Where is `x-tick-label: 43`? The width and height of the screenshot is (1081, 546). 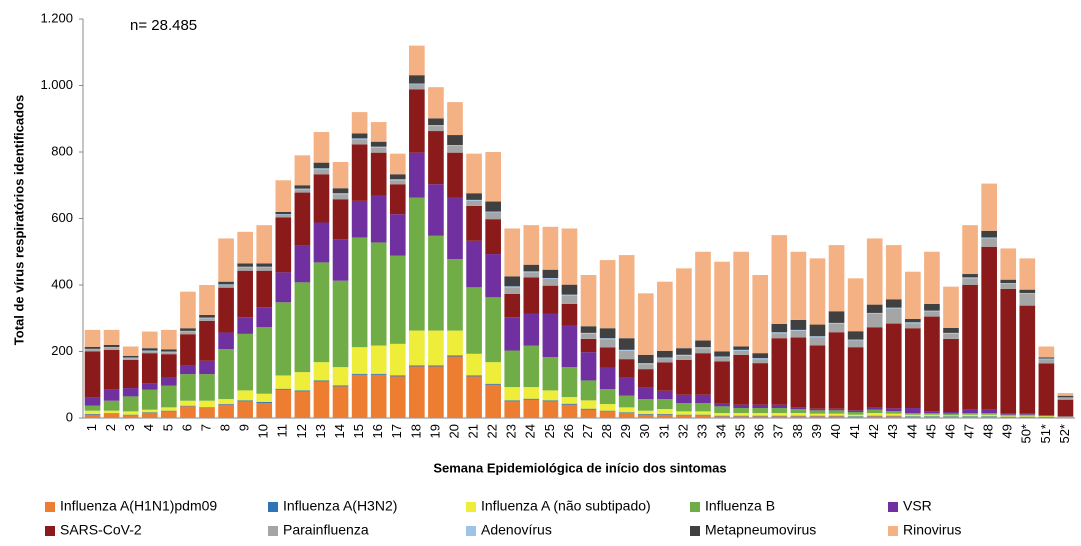
x-tick-label: 43 is located at coordinates (892, 431).